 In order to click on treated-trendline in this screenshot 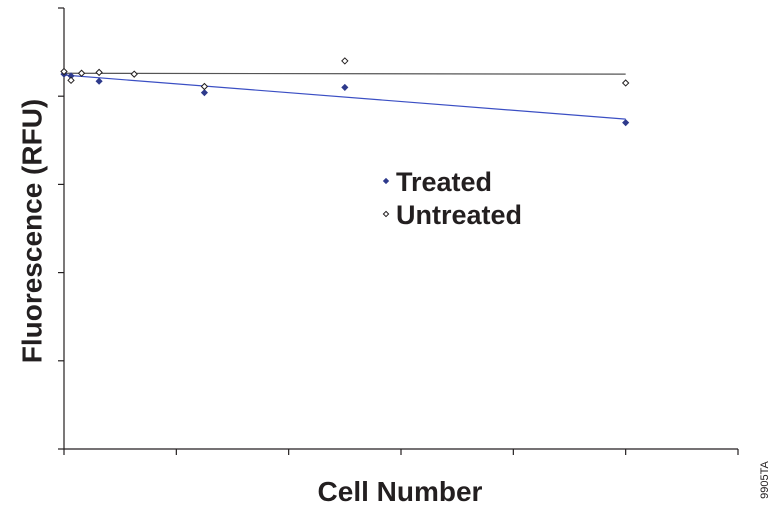, I will do `click(344, 97)`.